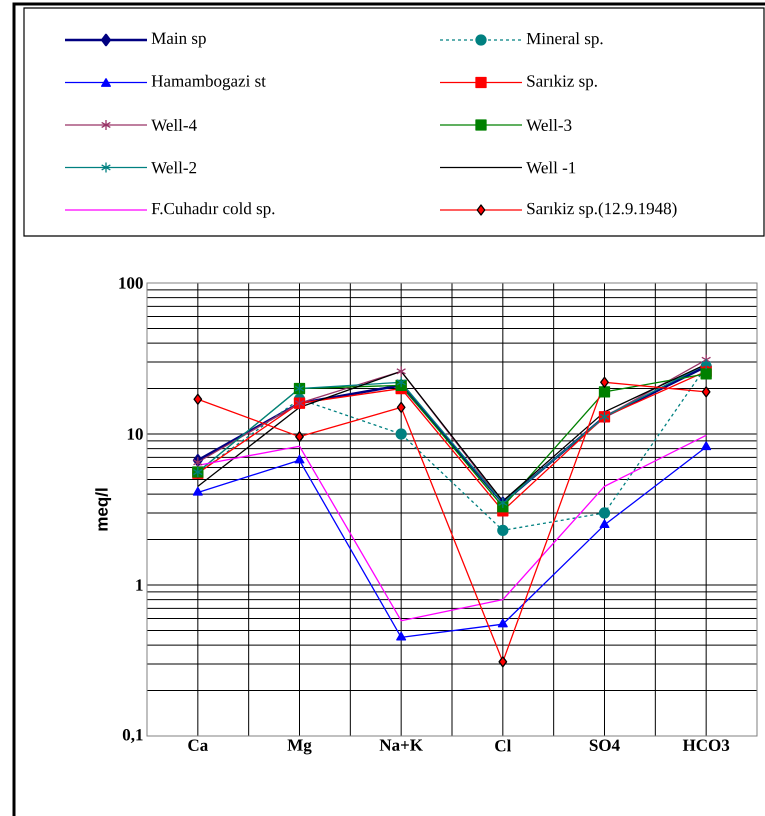 The height and width of the screenshot is (816, 765). What do you see at coordinates (132, 736) in the screenshot?
I see `y-tick-label: 0,1` at bounding box center [132, 736].